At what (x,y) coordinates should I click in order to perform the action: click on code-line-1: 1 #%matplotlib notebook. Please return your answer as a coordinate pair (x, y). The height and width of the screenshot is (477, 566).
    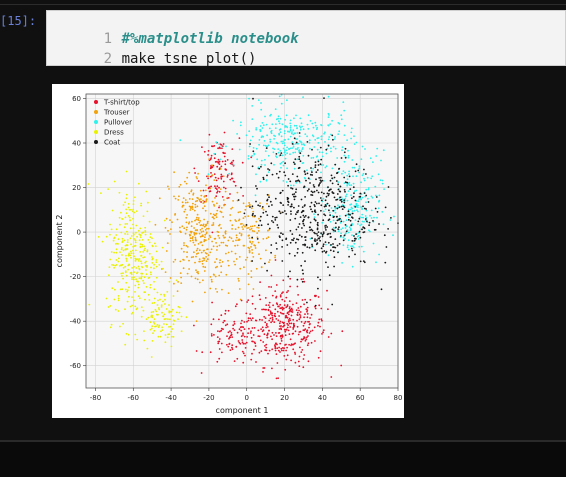
    Looking at the image, I should click on (176, 39).